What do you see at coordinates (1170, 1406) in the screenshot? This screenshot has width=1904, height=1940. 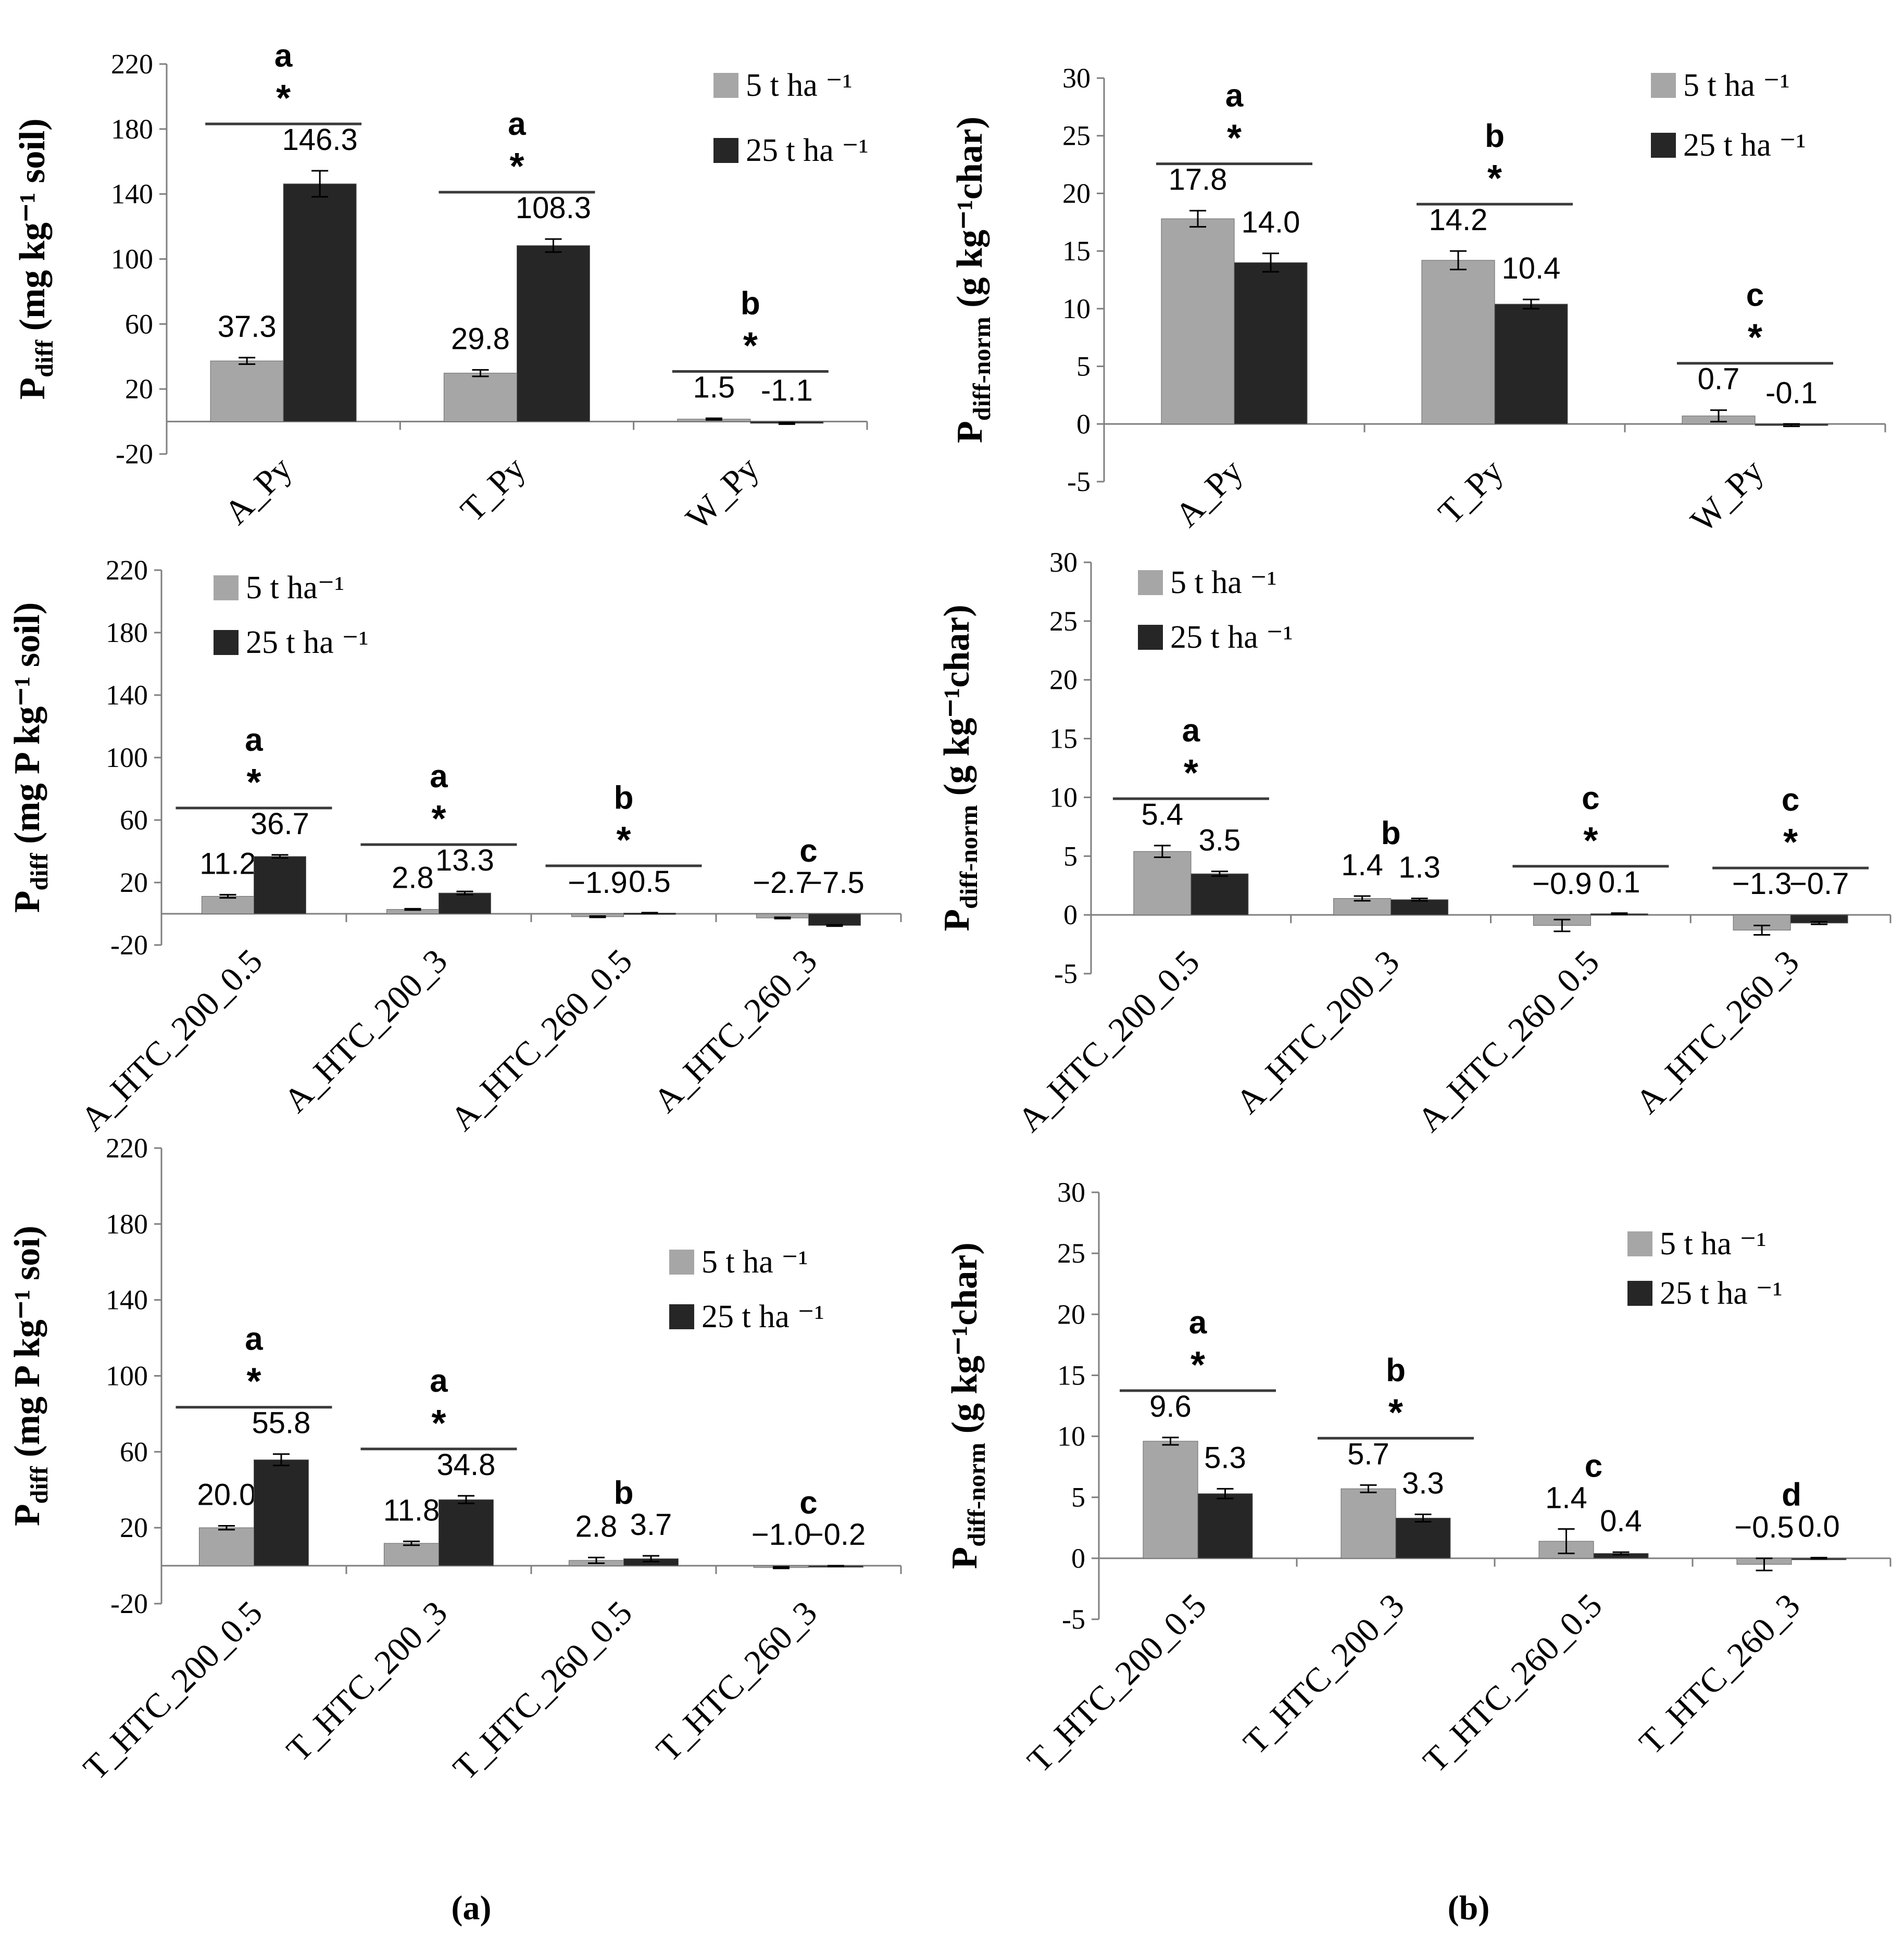 I see `data-label: 9.6` at bounding box center [1170, 1406].